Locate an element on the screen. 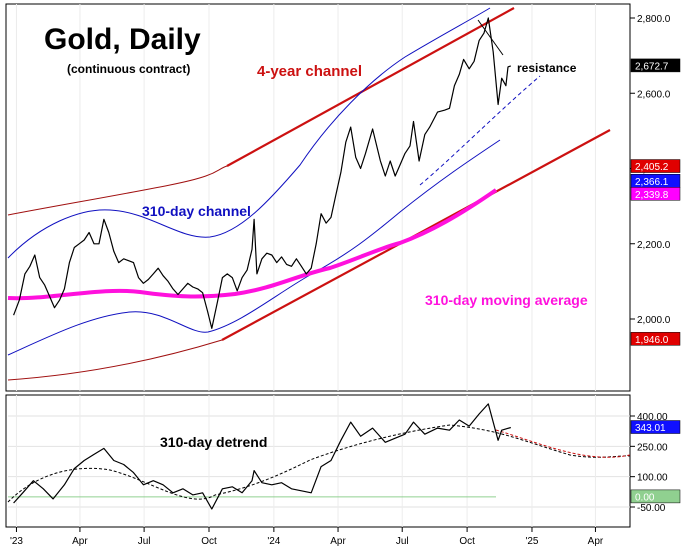 The width and height of the screenshot is (685, 555). detrend-label-0-box is located at coordinates (655, 427).